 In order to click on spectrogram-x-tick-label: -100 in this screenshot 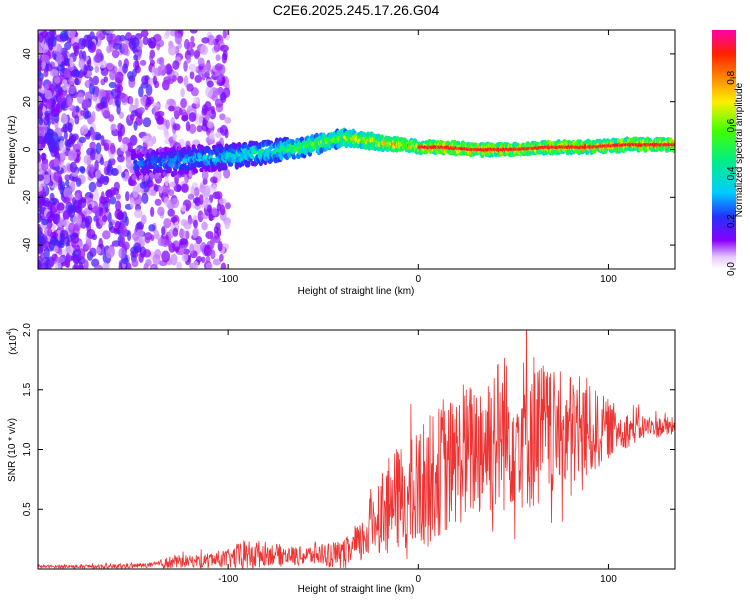, I will do `click(228, 279)`.